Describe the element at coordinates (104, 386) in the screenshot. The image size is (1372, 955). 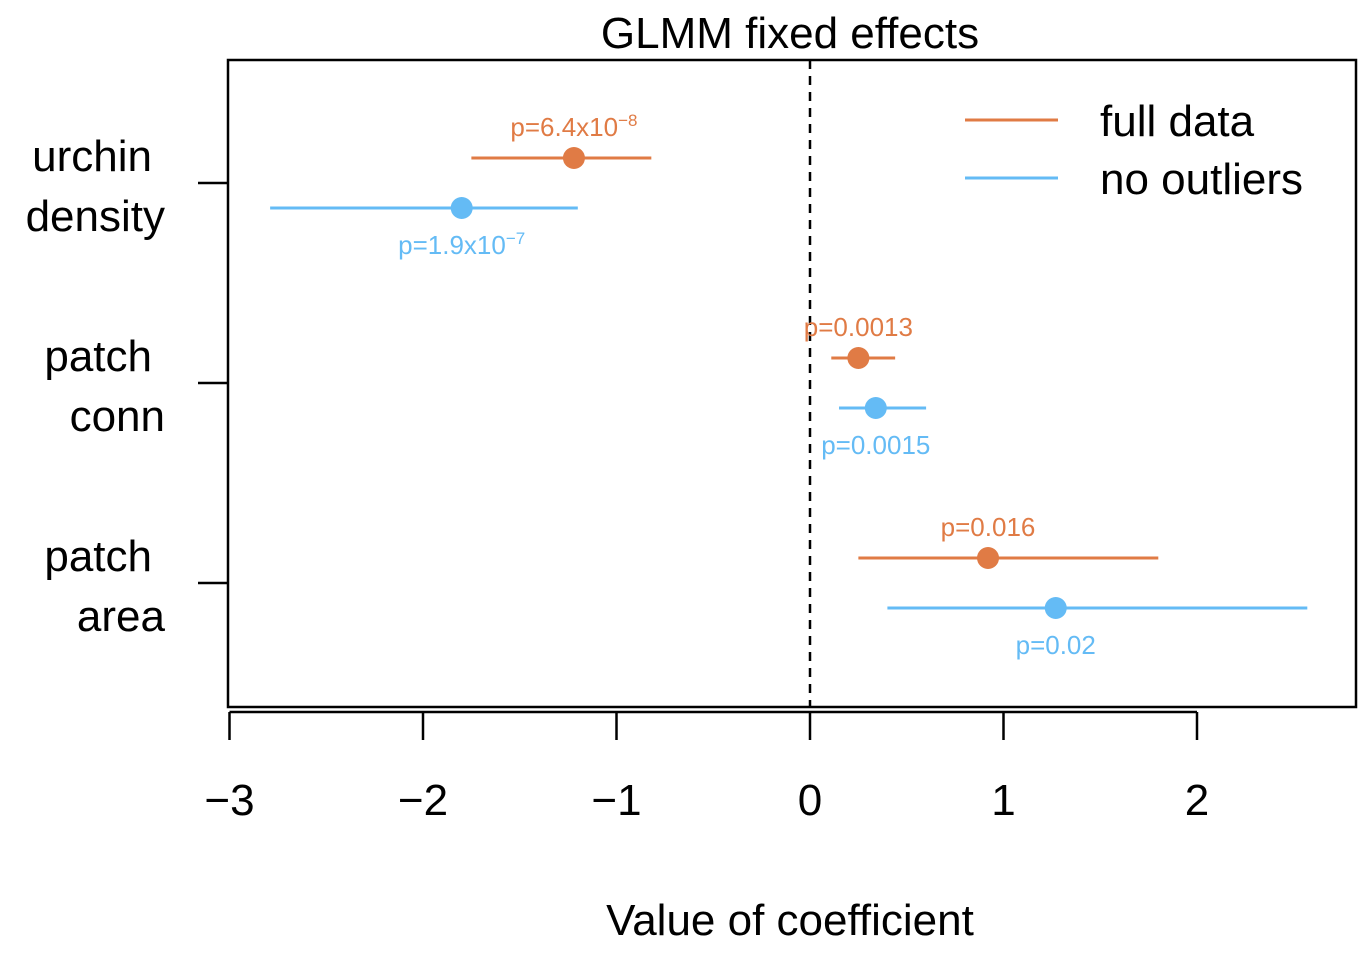
I see `y-category-label: patch conn` at that location.